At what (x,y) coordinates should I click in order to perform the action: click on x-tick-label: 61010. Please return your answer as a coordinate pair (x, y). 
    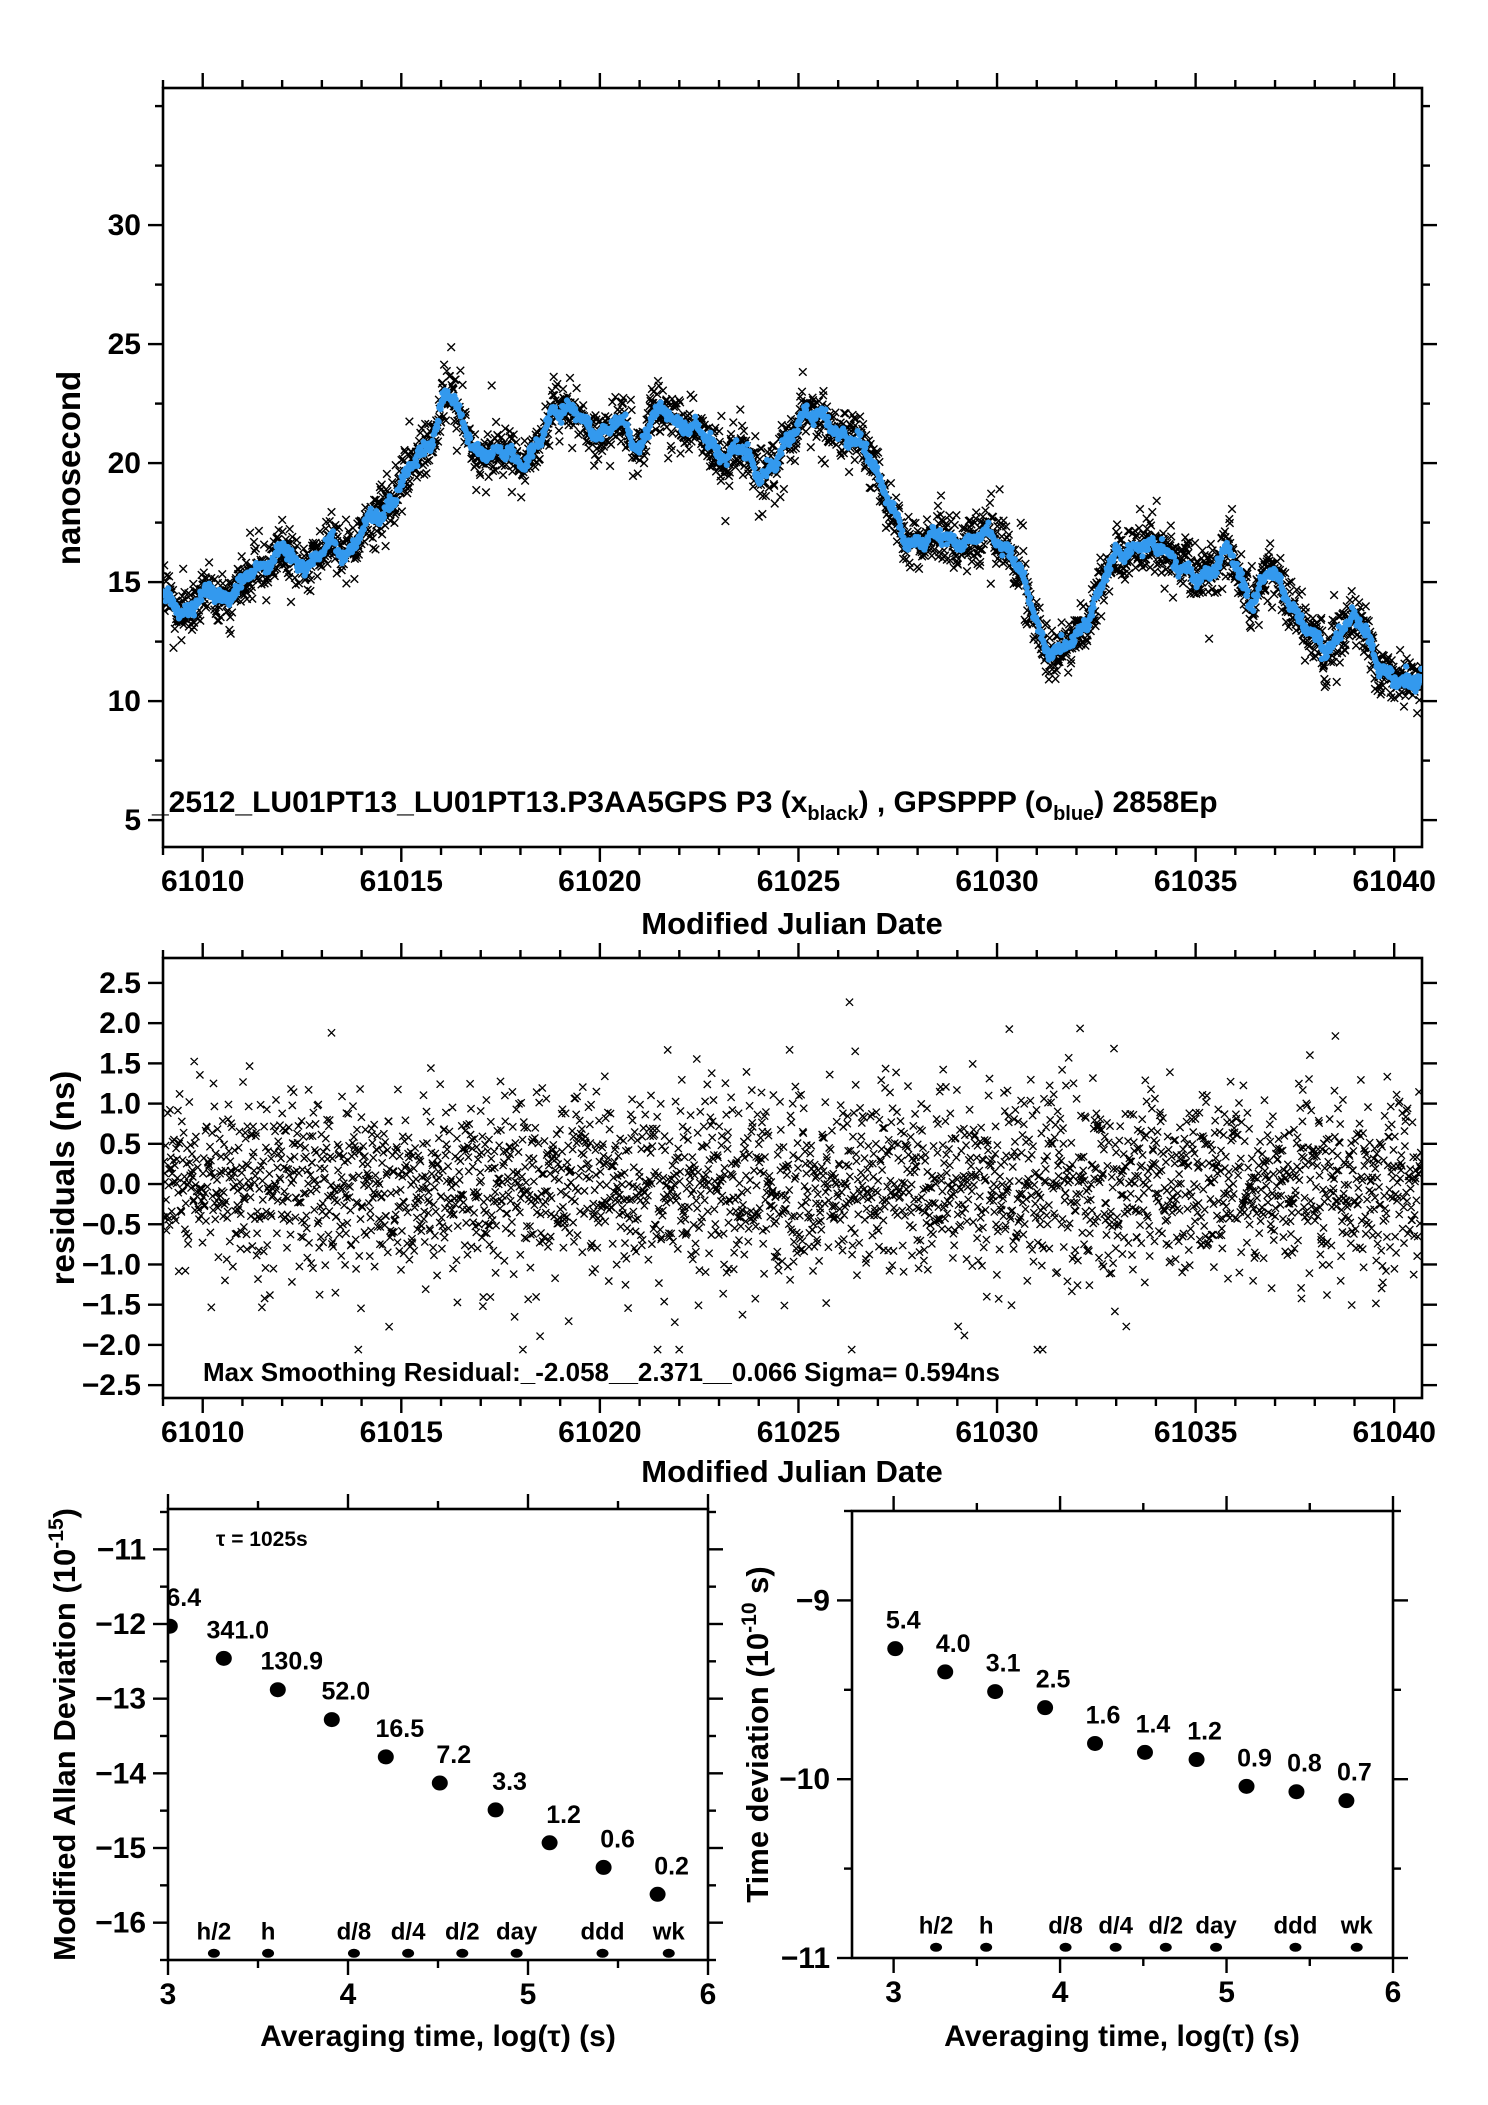
    Looking at the image, I should click on (202, 1432).